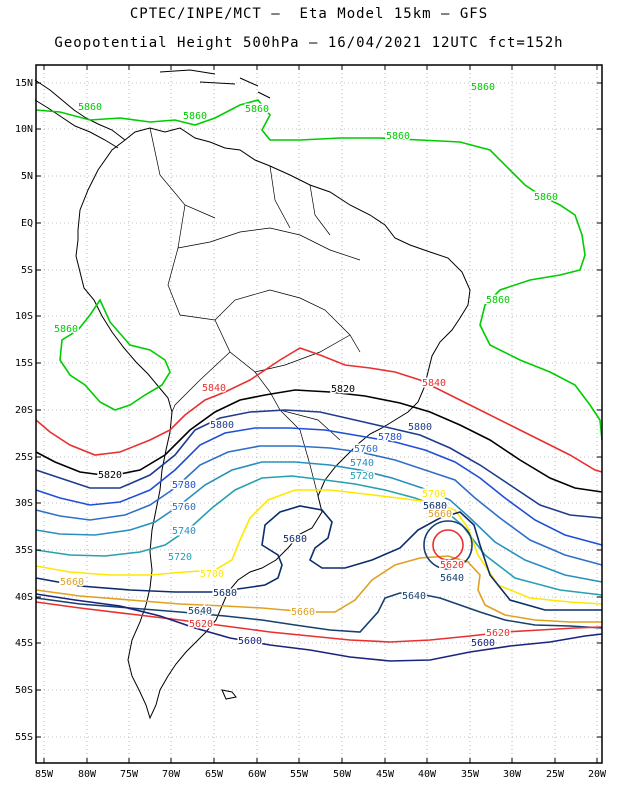 This screenshot has width=618, height=800. What do you see at coordinates (214, 774) in the screenshot?
I see `lon-tick-label: 65W` at bounding box center [214, 774].